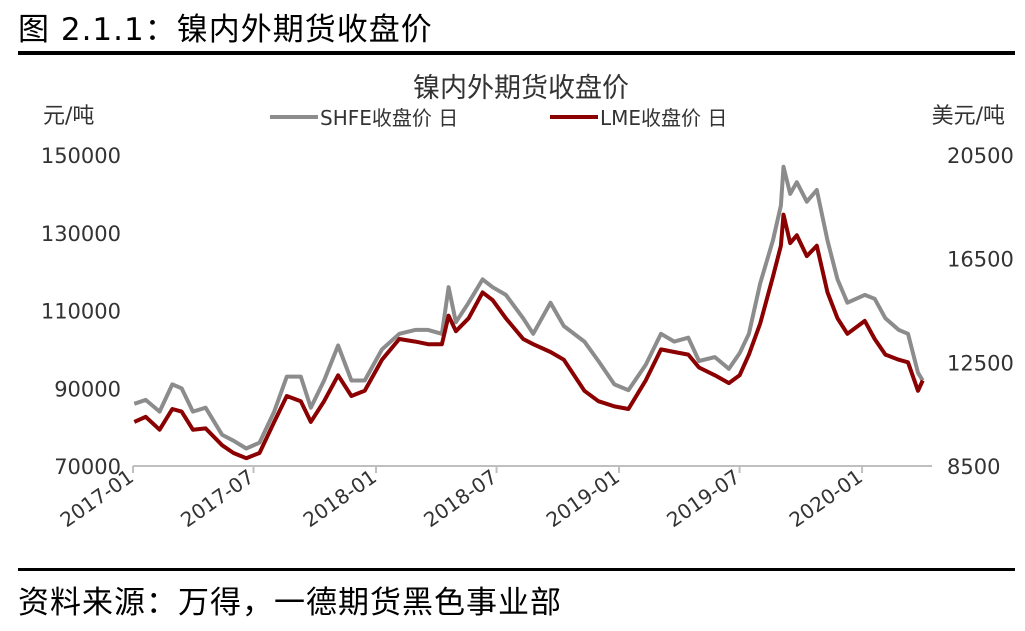 The image size is (1025, 631). What do you see at coordinates (225, 30) in the screenshot?
I see `figure-caption: 图 2.1.1：镍内外期货收盘价` at bounding box center [225, 30].